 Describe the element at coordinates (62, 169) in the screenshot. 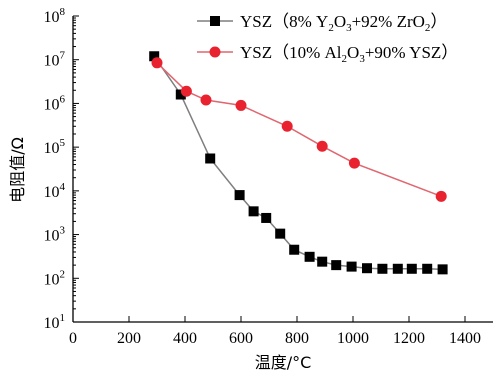

I see `y-ticks: 10¹ 10² 10³ 10⁴ 10⁵ 10⁶ 10⁷ 10⁸` at that location.